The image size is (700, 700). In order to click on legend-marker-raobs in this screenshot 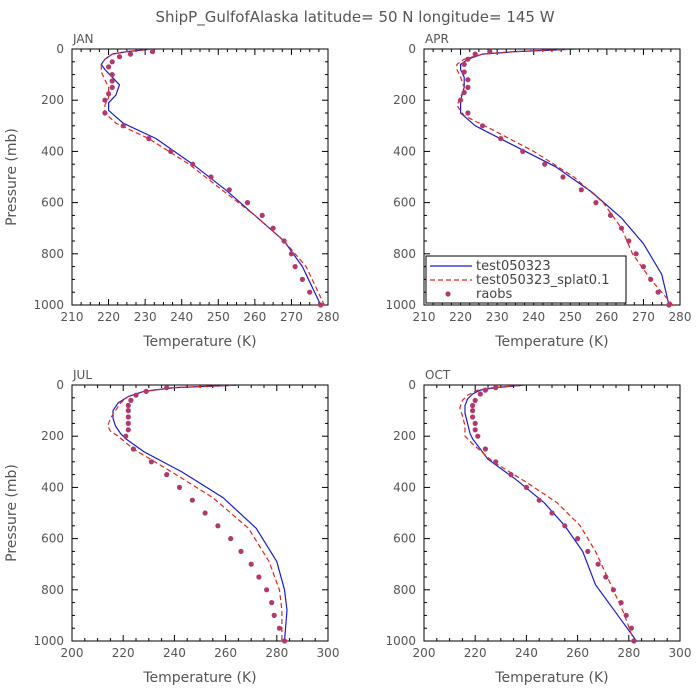, I will do `click(448, 294)`.